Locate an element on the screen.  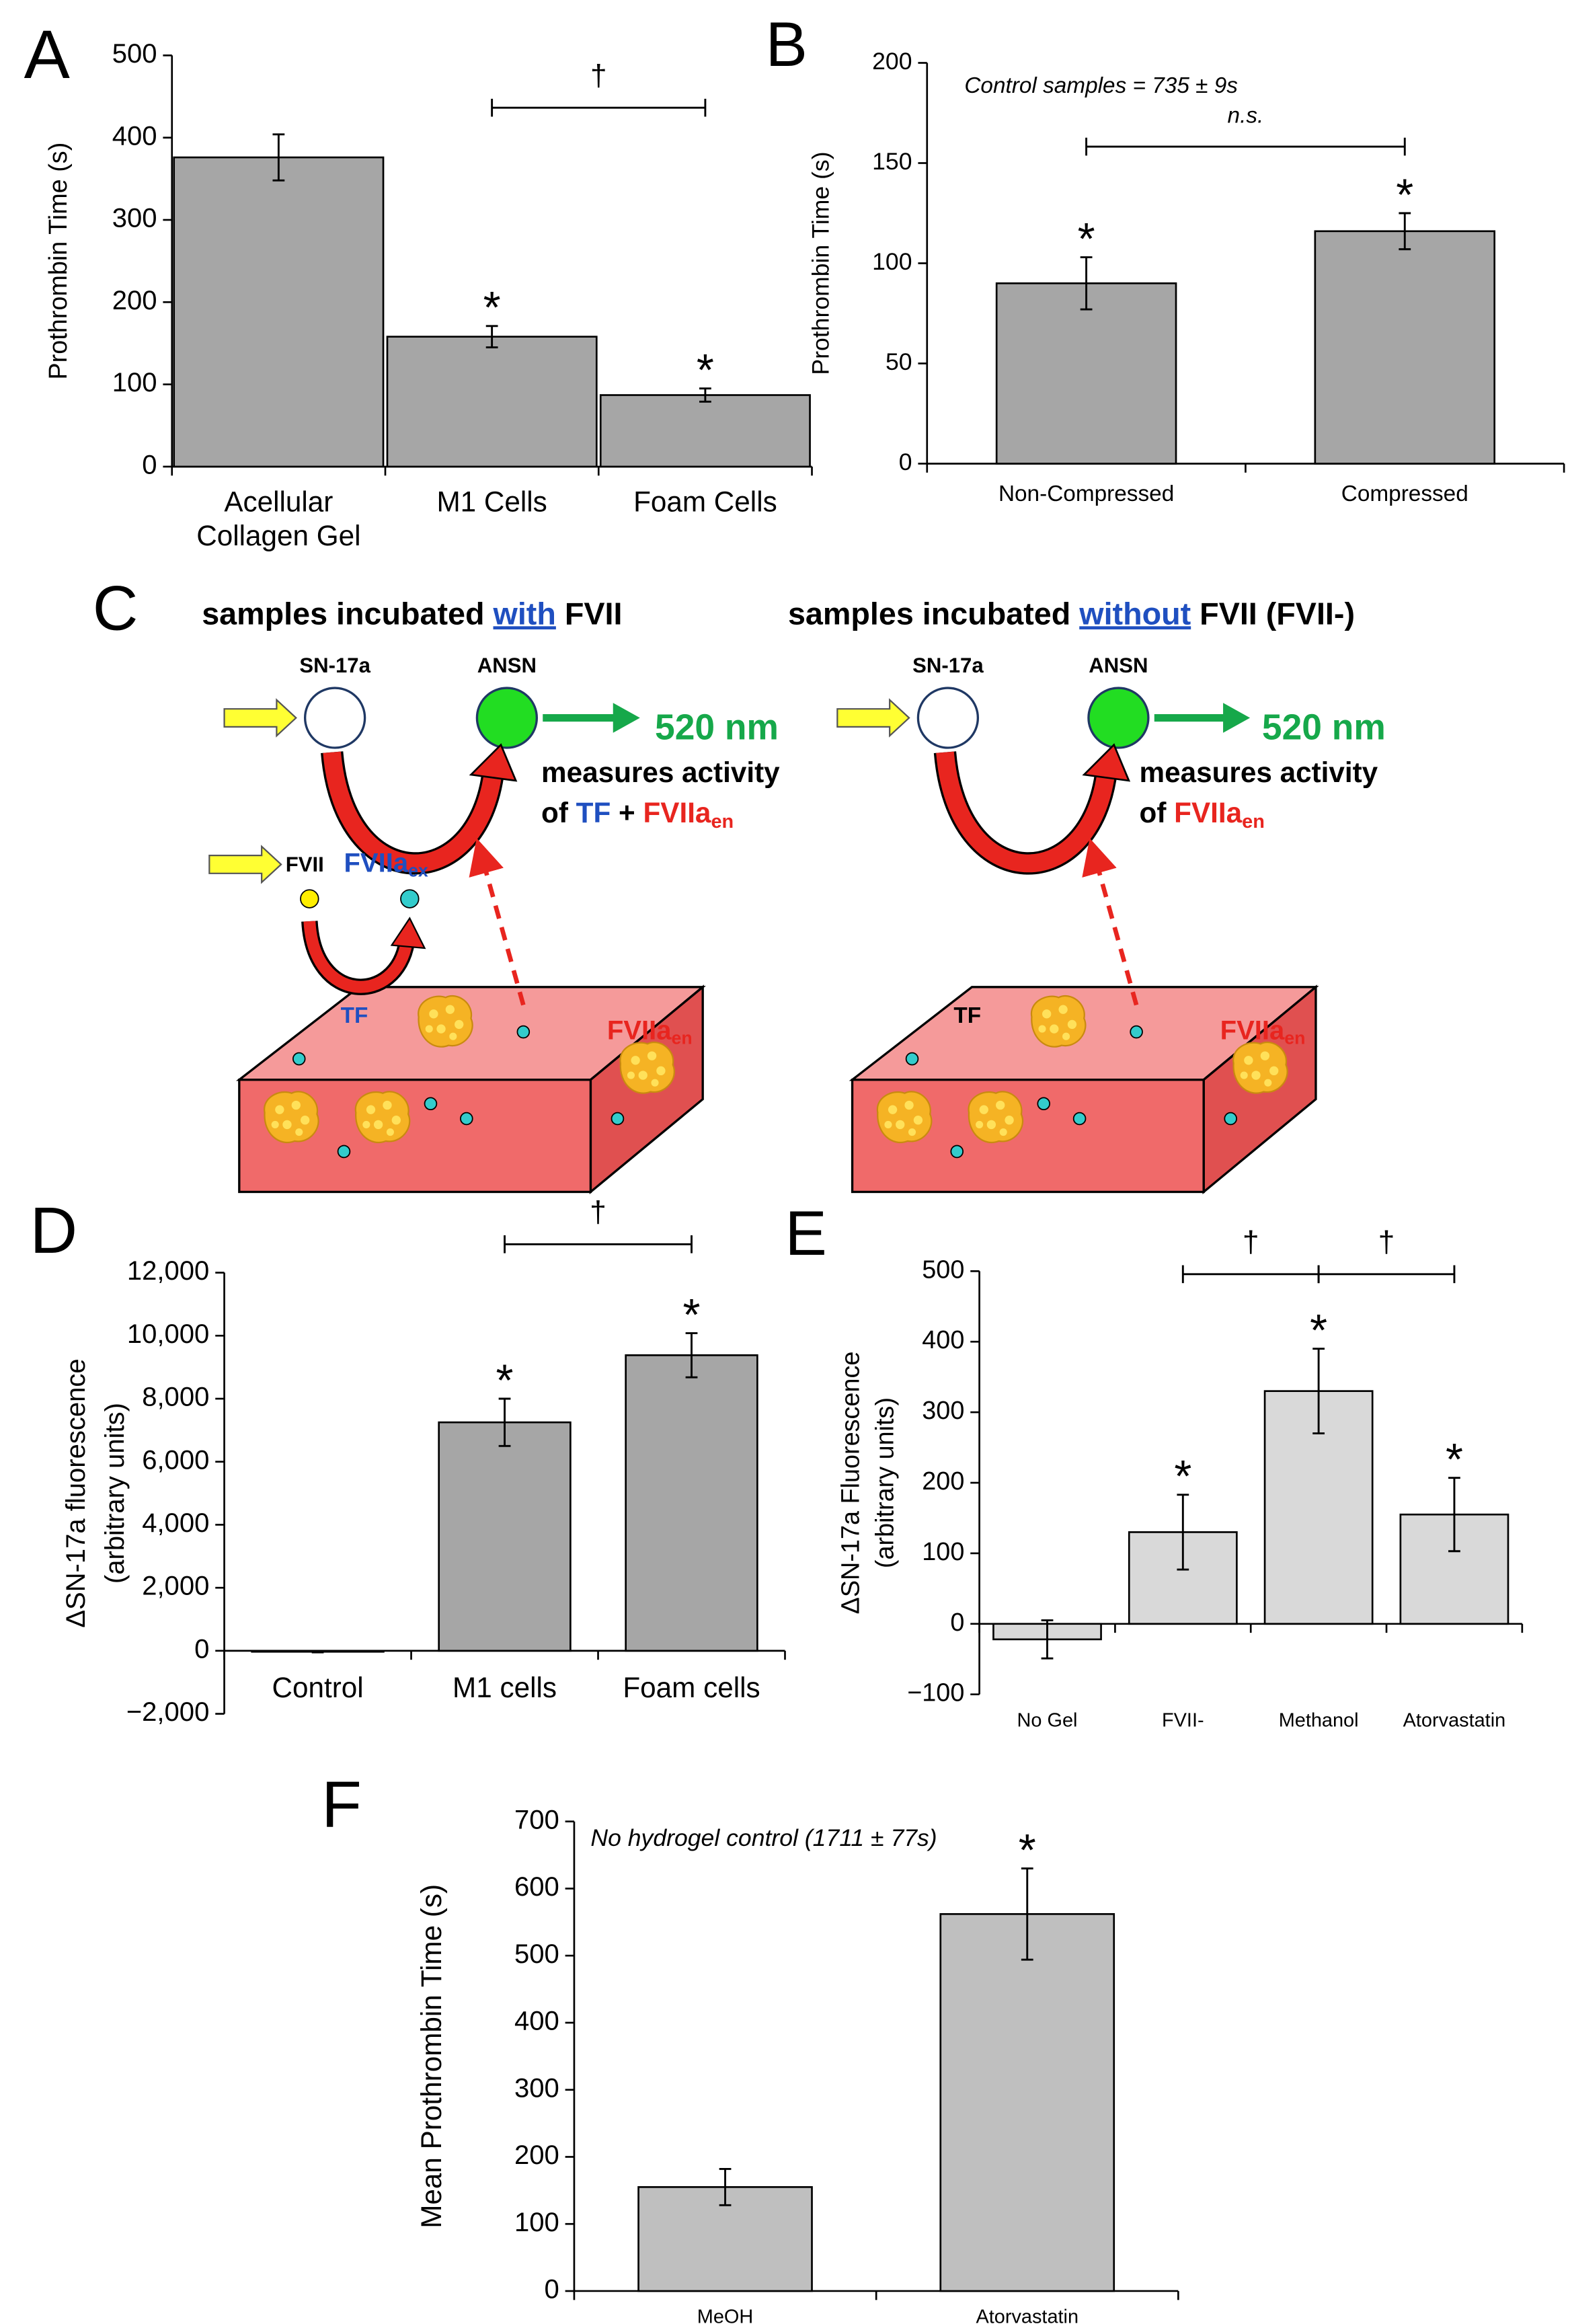
bracket-label: n.s. is located at coordinates (1246, 115).